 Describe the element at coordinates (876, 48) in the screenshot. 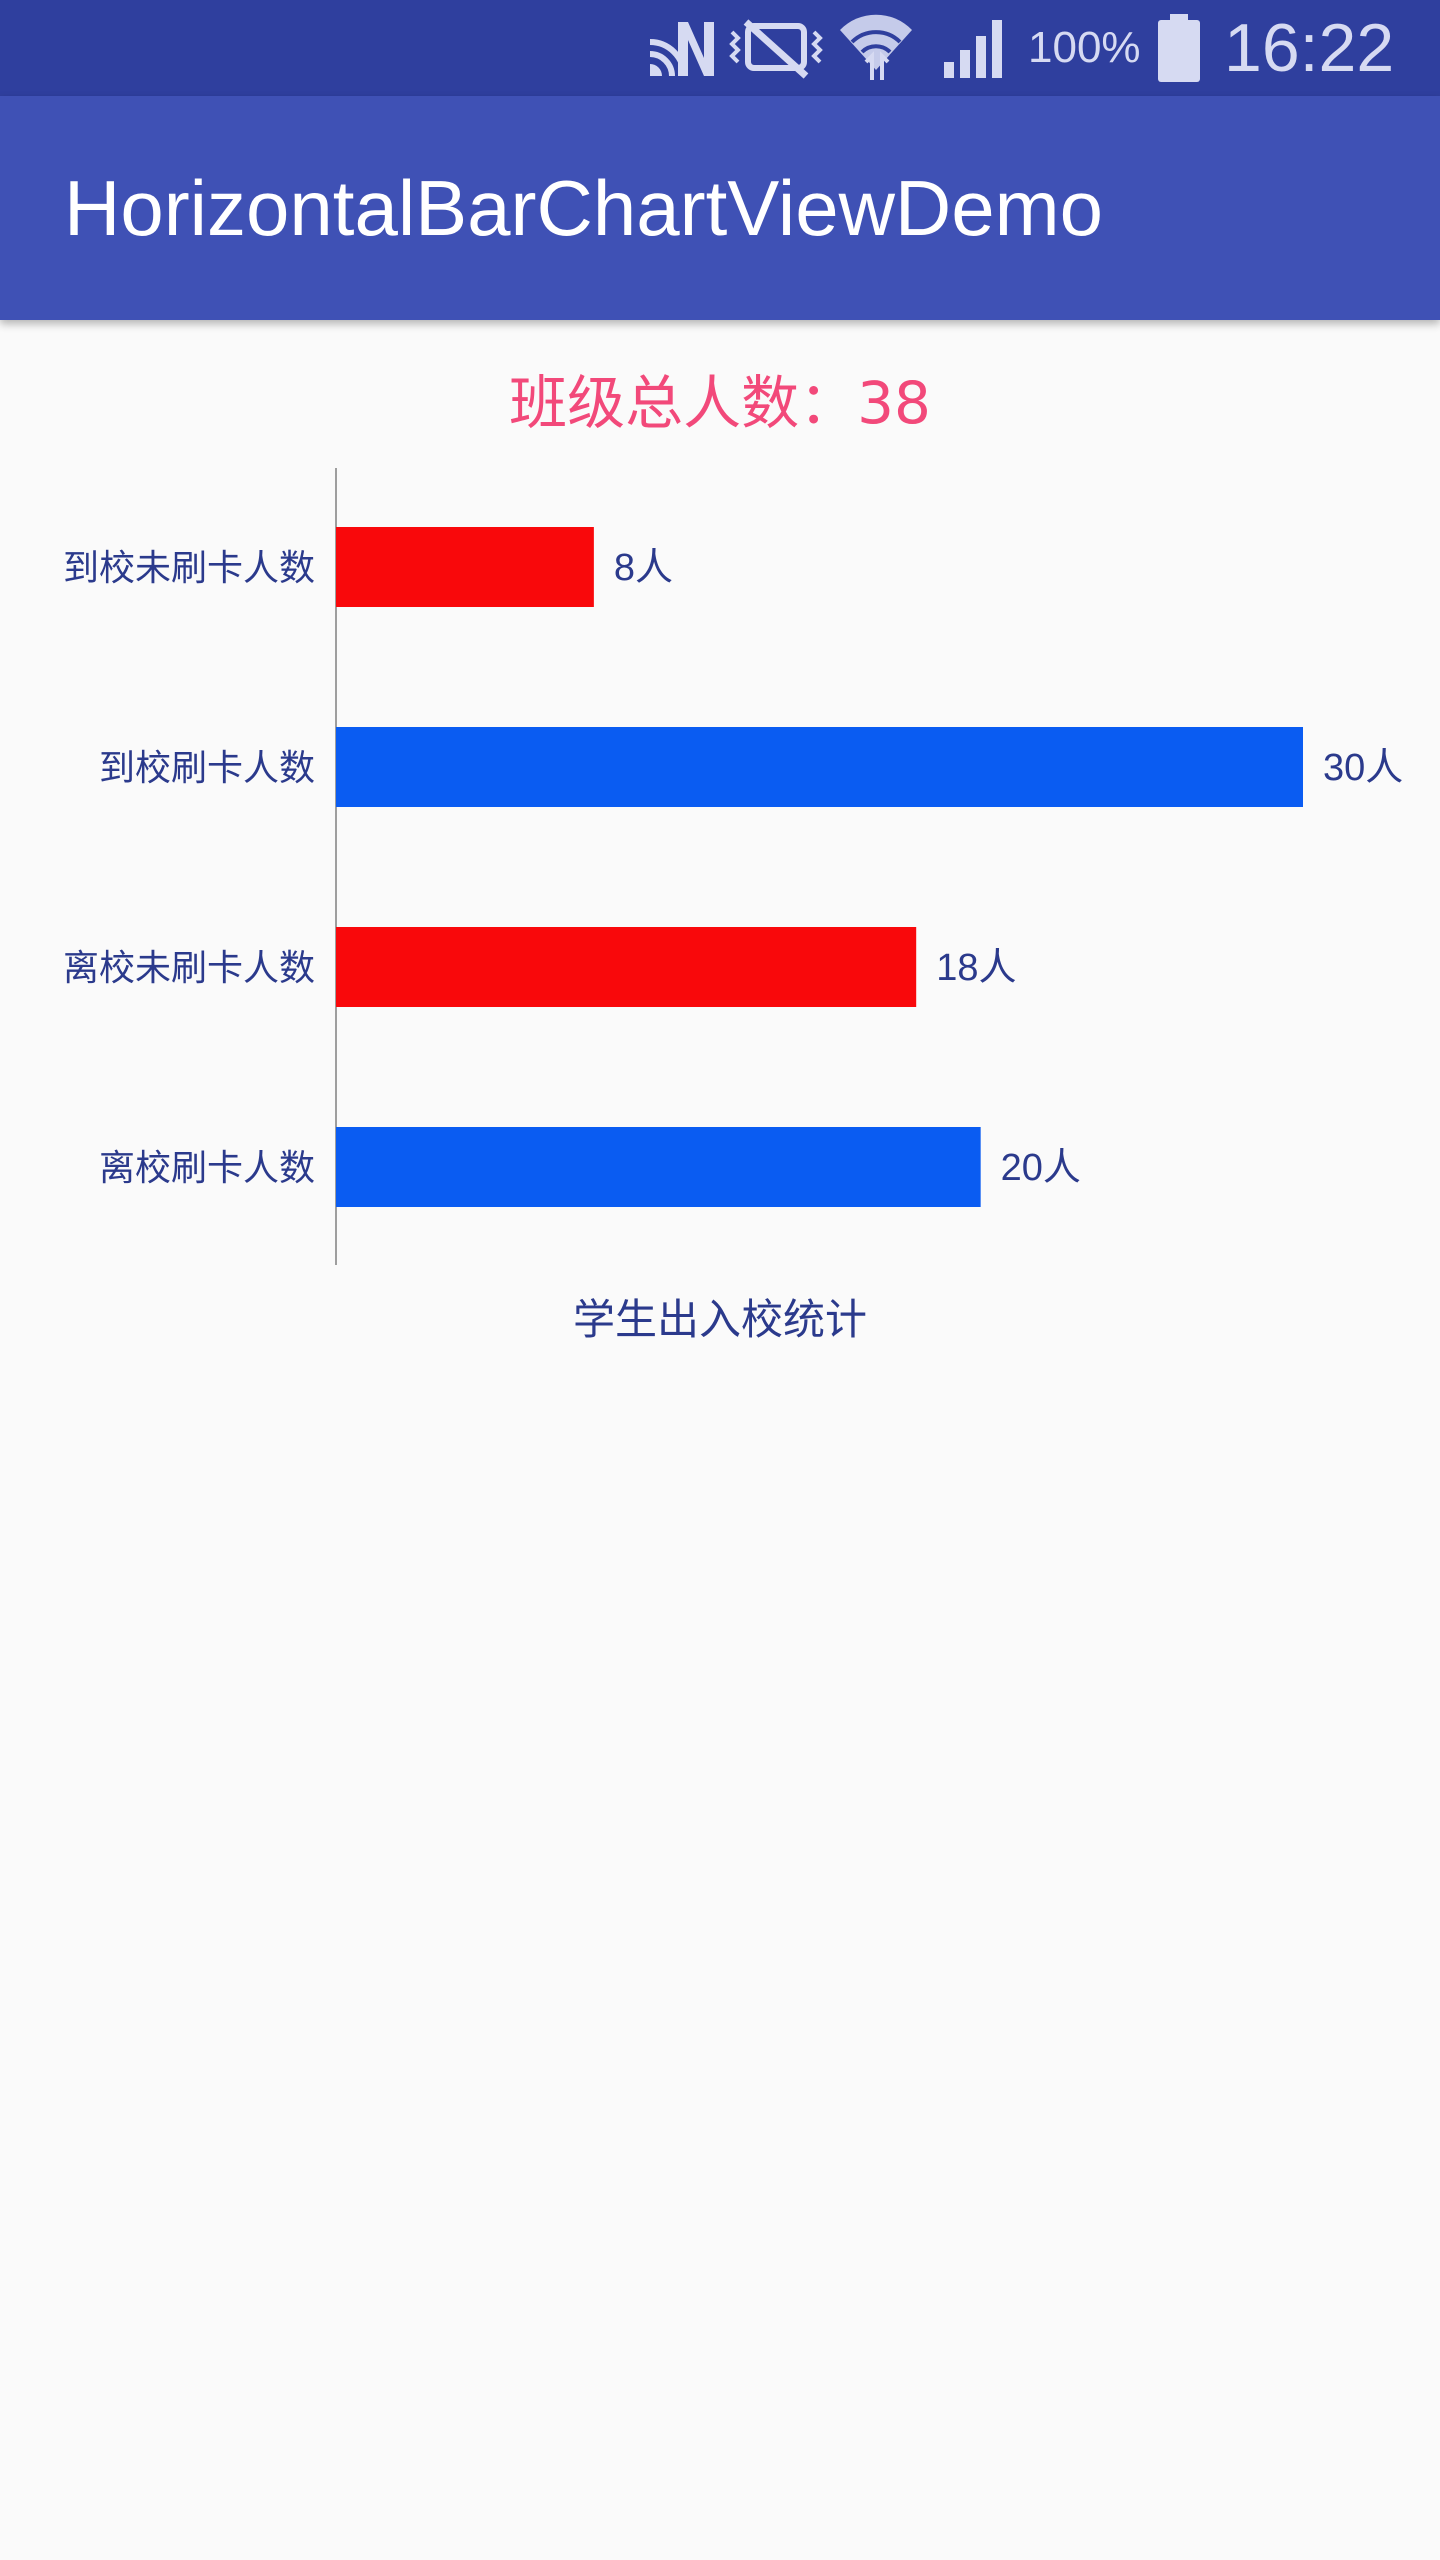

I see `wifi-icon` at that location.